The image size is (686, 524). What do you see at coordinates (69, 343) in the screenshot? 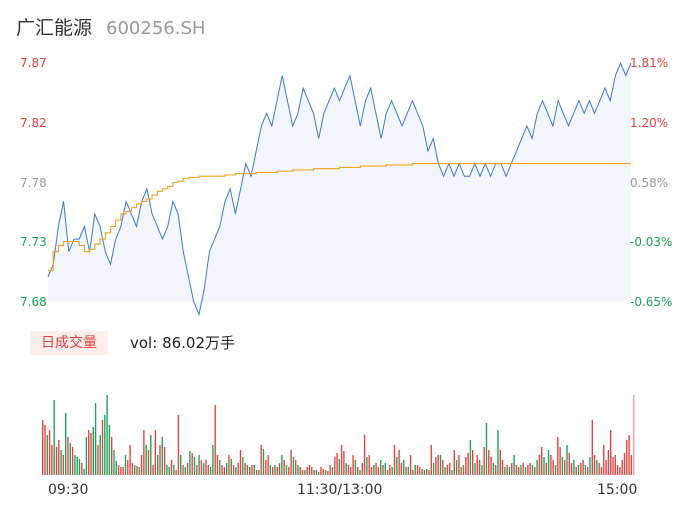
I see `volume-tab: 日成交量` at bounding box center [69, 343].